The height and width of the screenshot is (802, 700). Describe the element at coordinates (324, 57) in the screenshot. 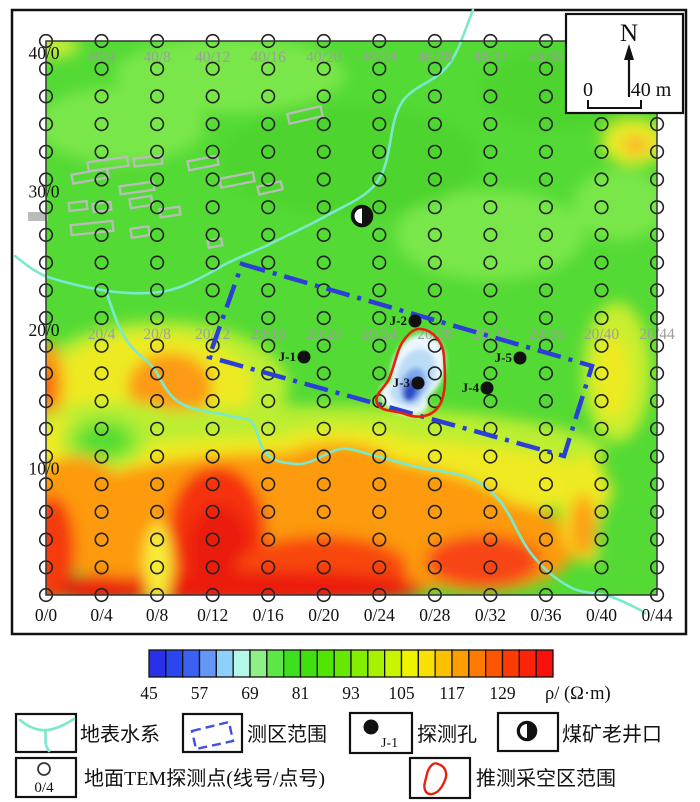

I see `station-number-label: 40/20` at that location.